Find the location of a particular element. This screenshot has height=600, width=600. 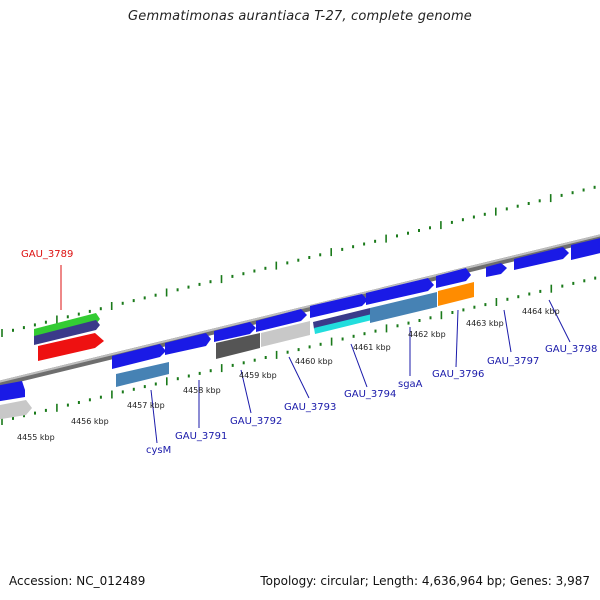

gene-label: cysM is located at coordinates (158, 450).